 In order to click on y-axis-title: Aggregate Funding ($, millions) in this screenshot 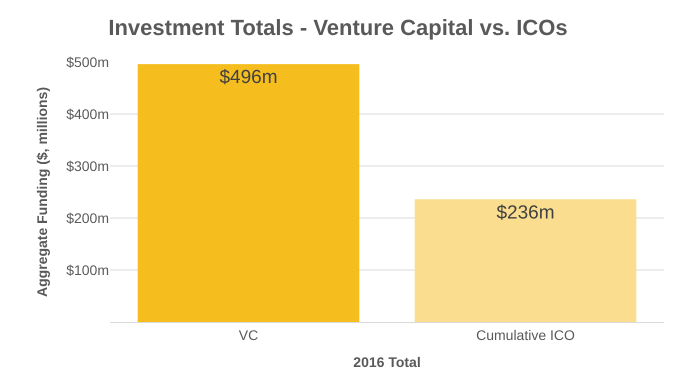, I will do `click(42, 192)`.